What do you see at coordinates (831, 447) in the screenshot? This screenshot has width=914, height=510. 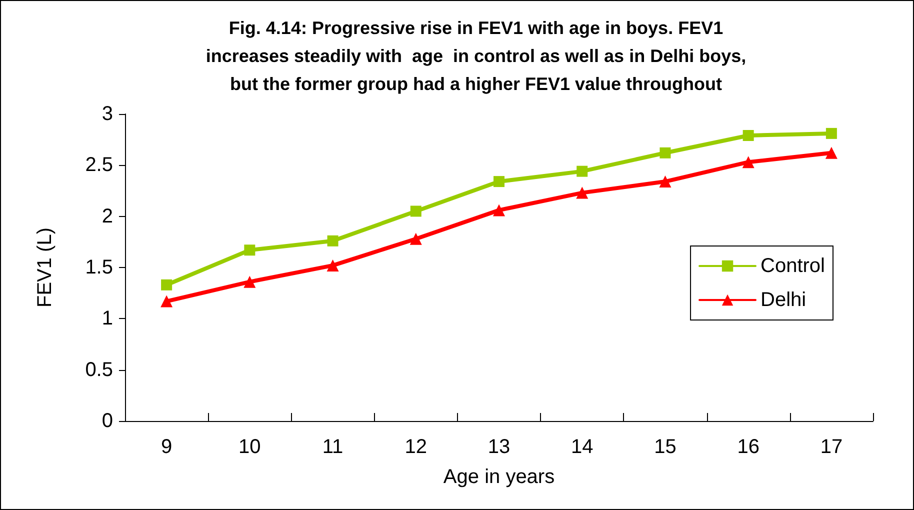 I see `x-tick-label: 17` at bounding box center [831, 447].